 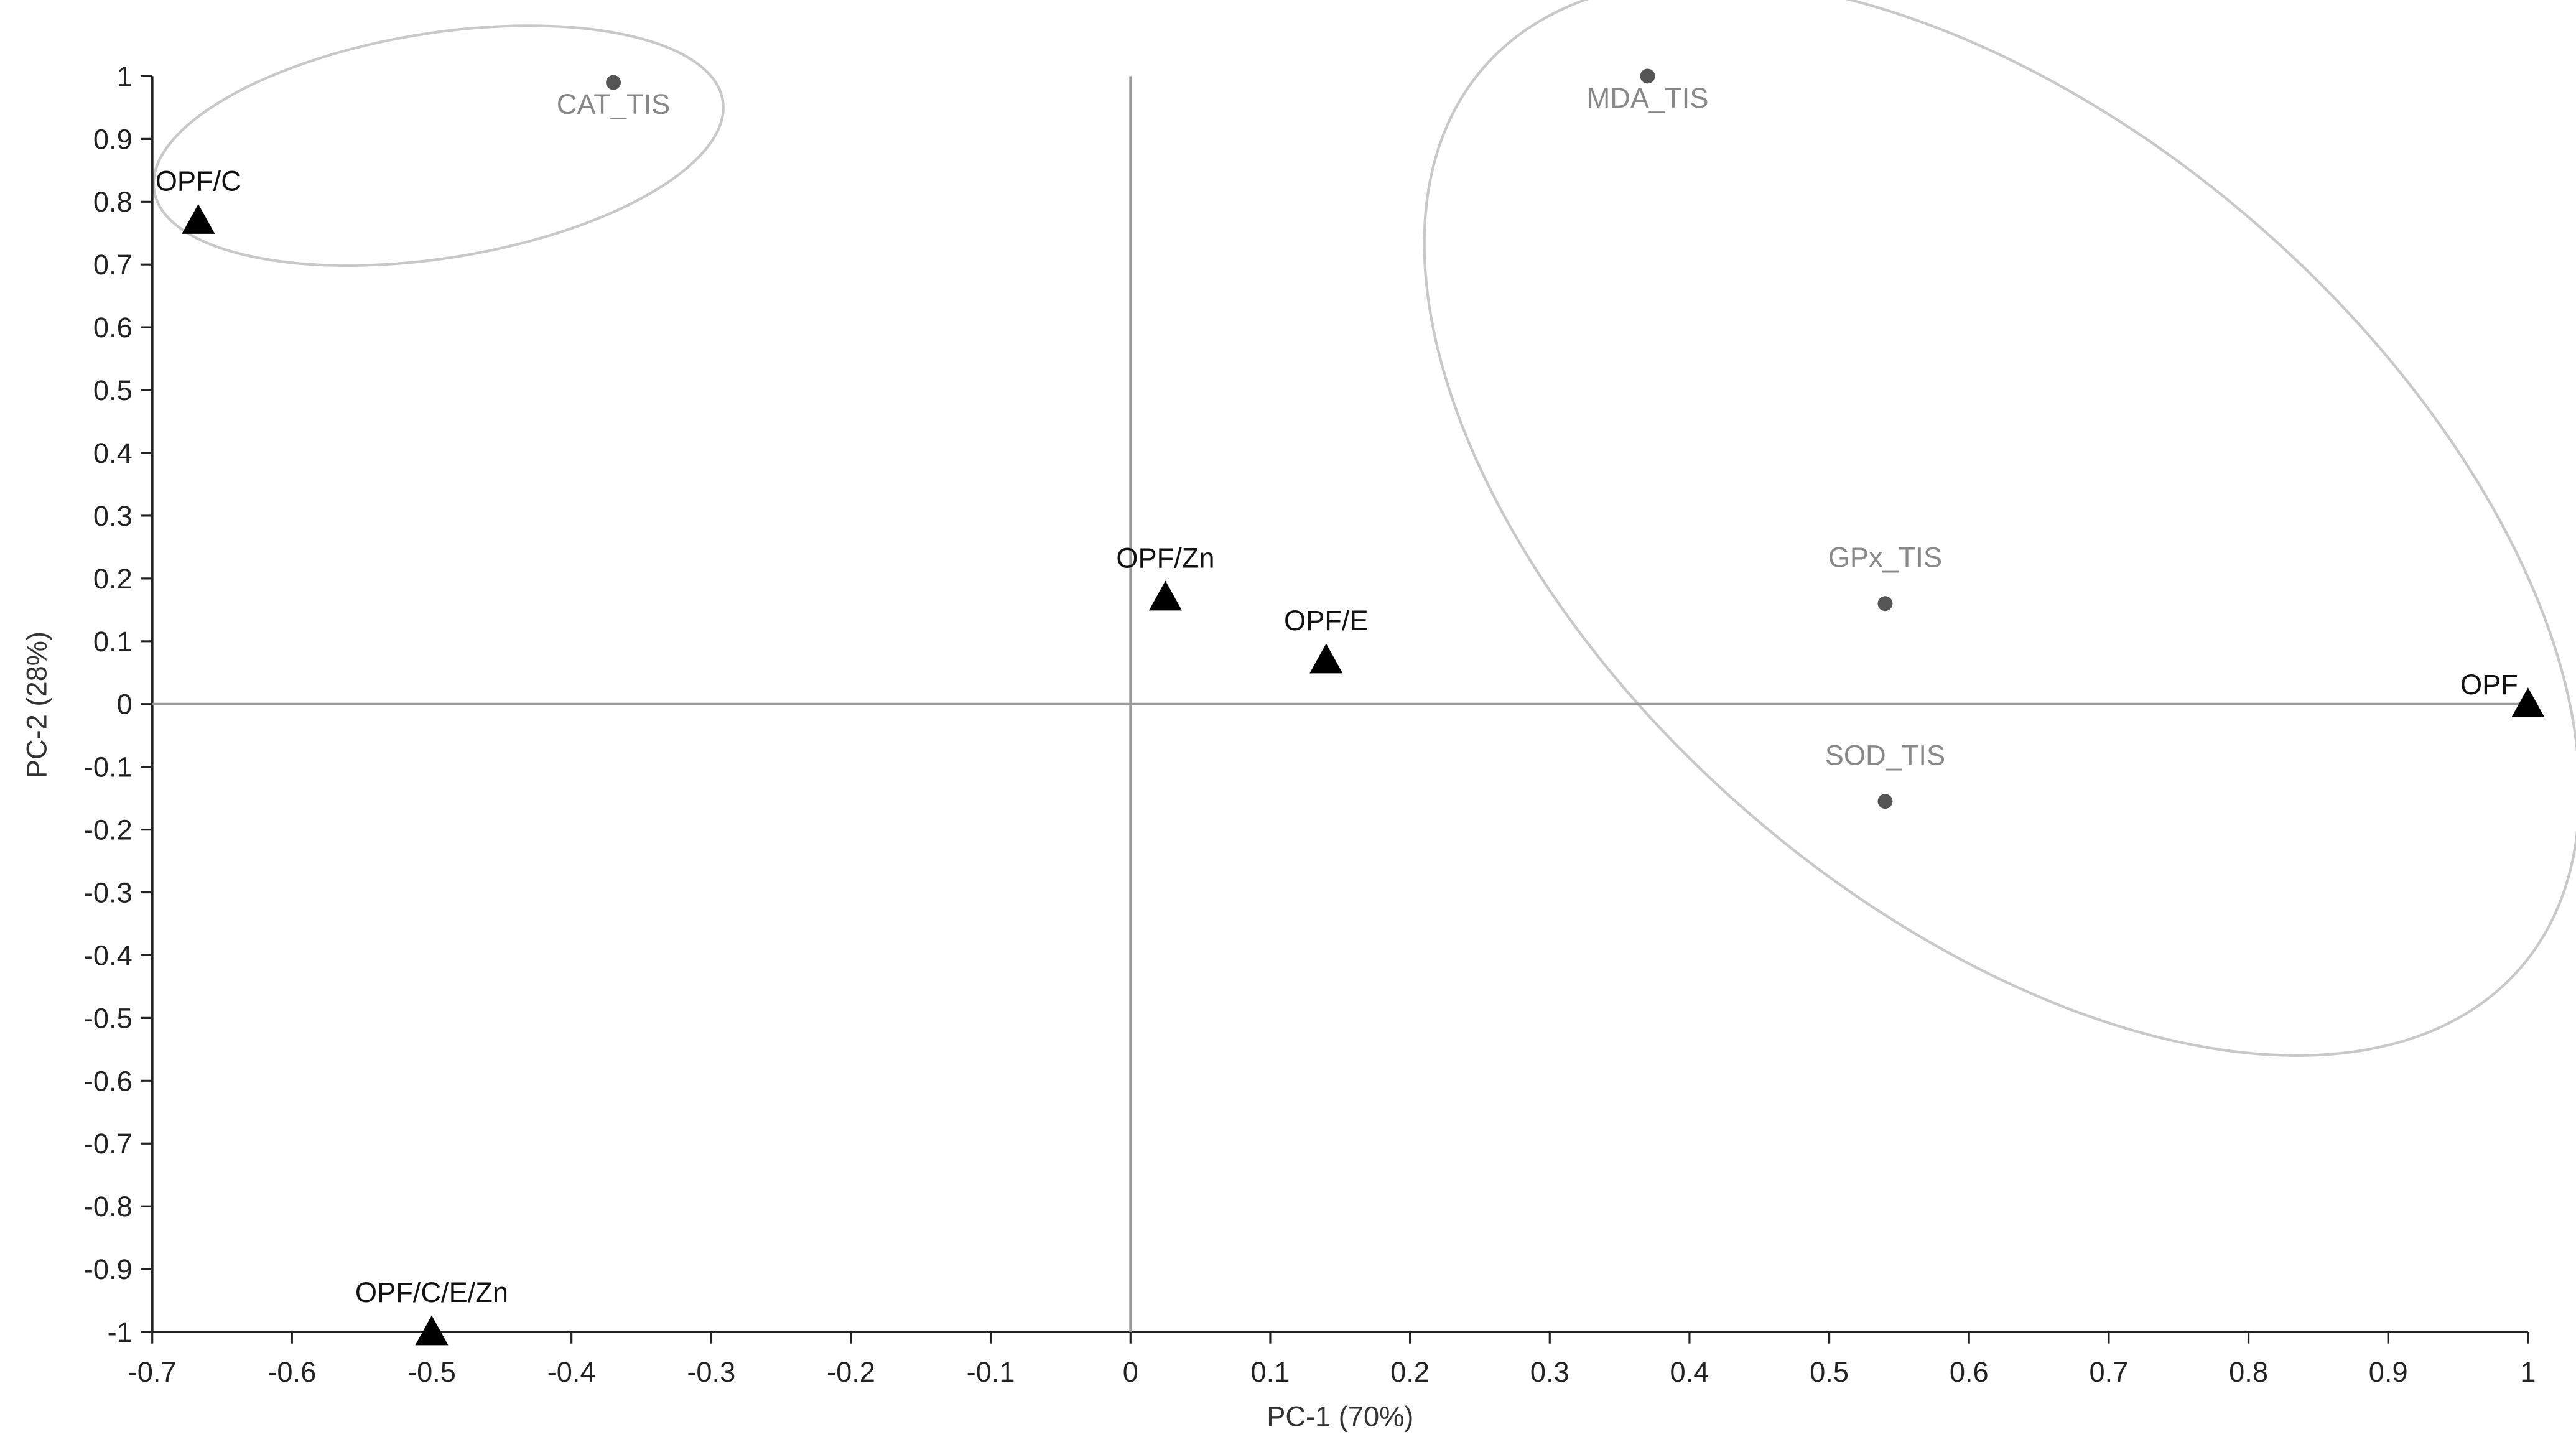 I want to click on y-tick-label: -0.4, so click(x=108, y=955).